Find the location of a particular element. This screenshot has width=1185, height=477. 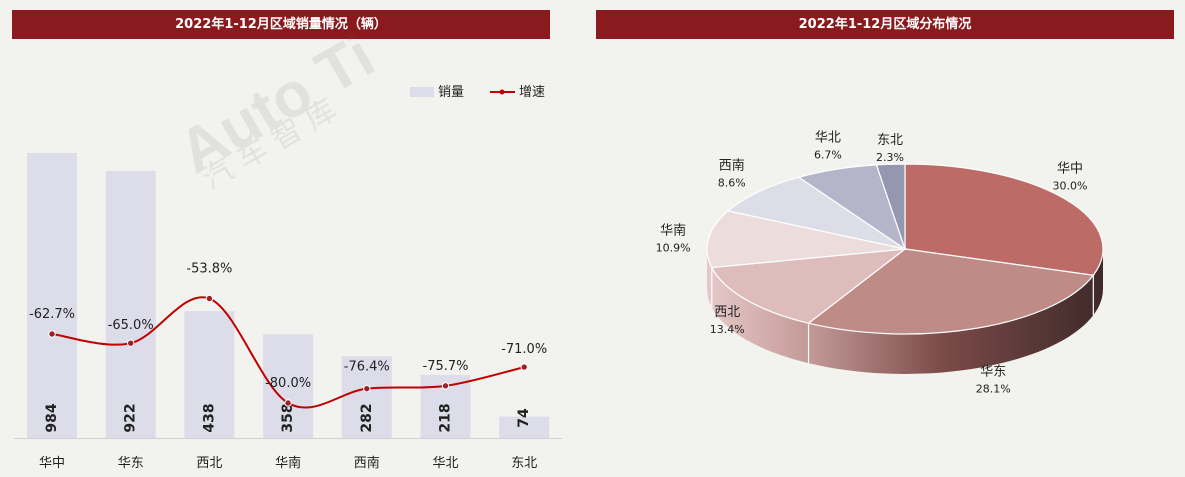

pie-label-name: 华南 is located at coordinates (673, 231).